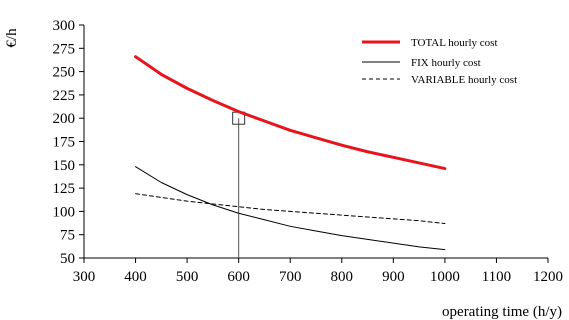 Image resolution: width=569 pixels, height=320 pixels. Describe the element at coordinates (135, 277) in the screenshot. I see `x-tick-label-400: 400` at that location.